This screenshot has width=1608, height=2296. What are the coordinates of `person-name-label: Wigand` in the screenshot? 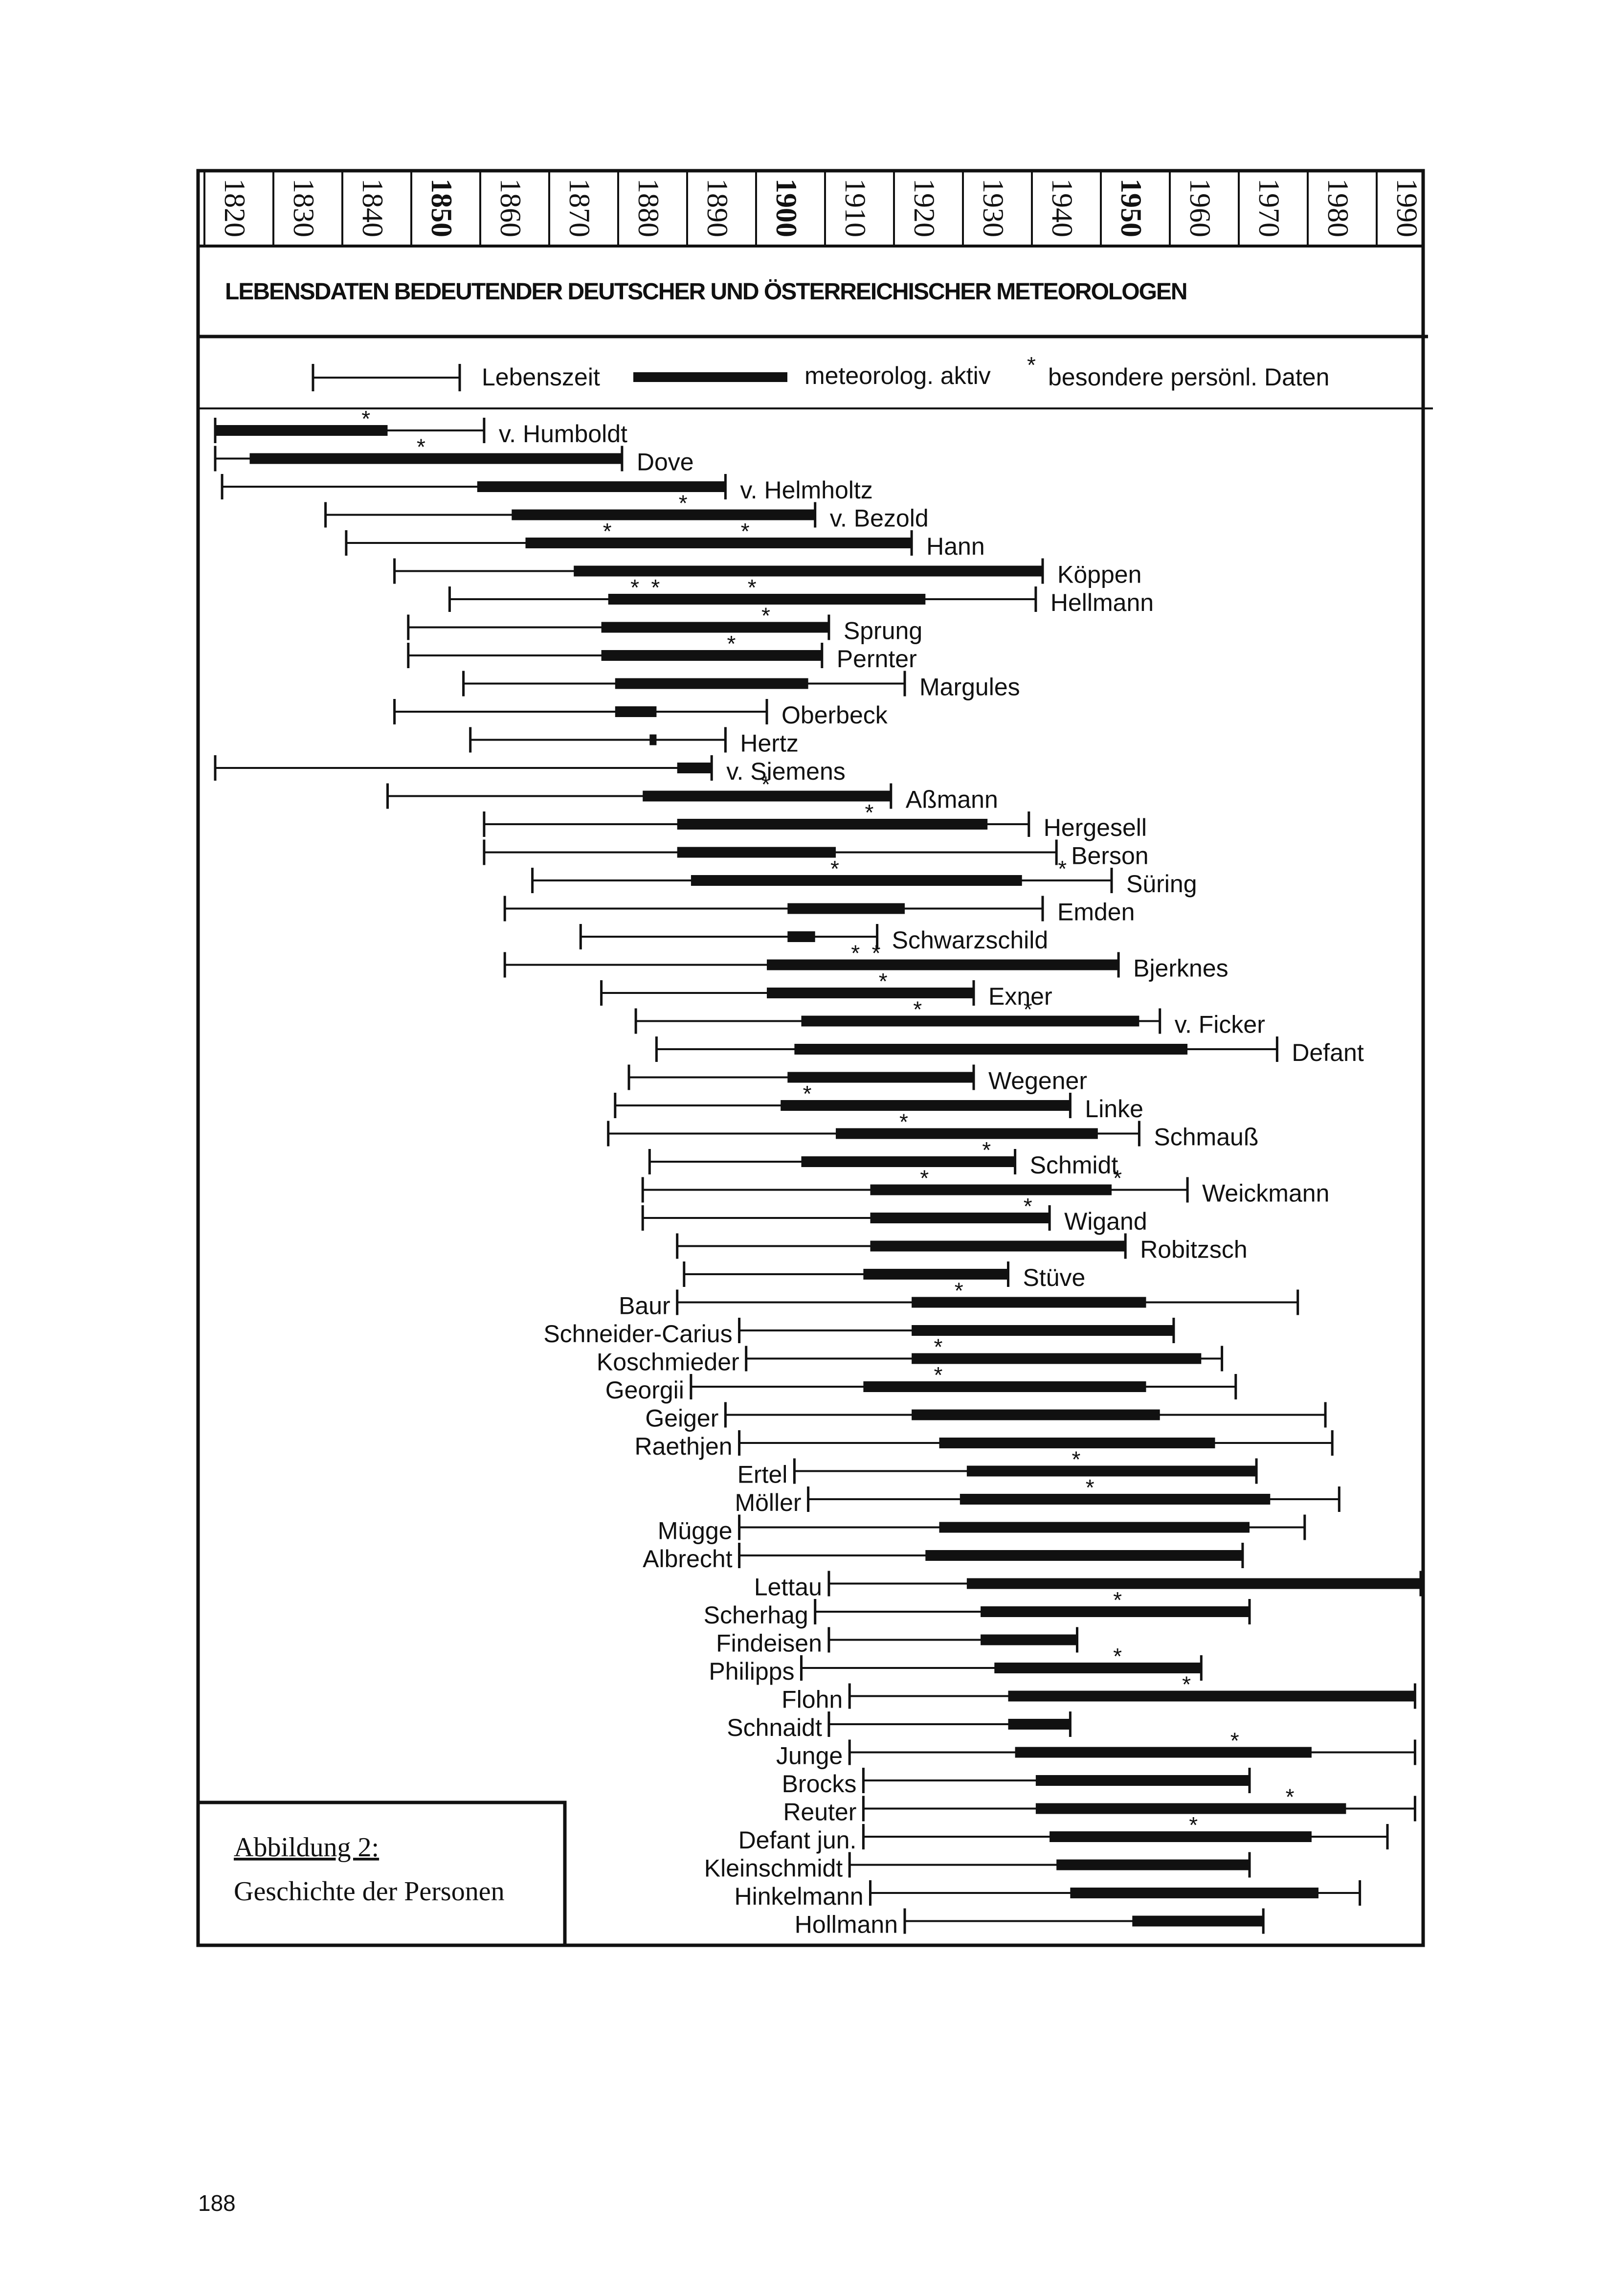 It's located at (1105, 1221).